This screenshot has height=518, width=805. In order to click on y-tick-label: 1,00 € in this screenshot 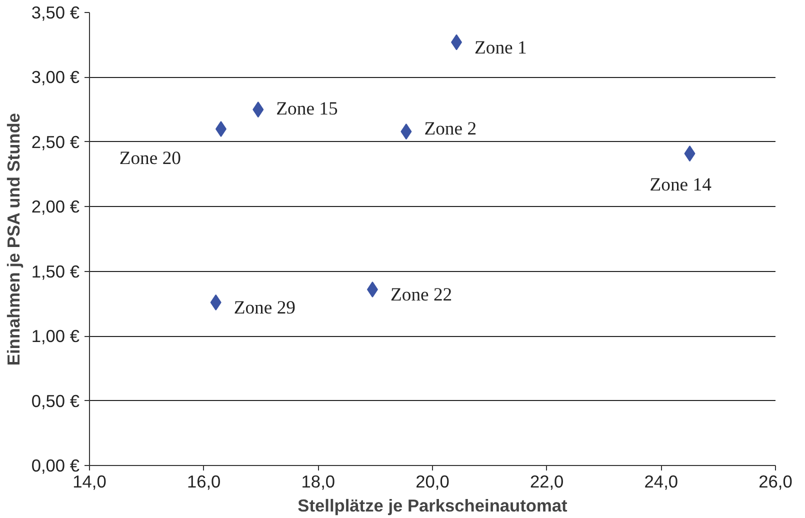, I will do `click(55, 336)`.